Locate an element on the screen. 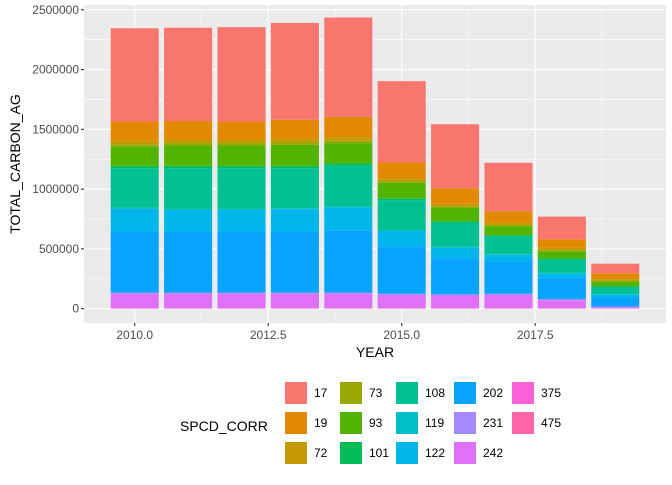 The height and width of the screenshot is (485, 672). bar-segment-231-2014 is located at coordinates (348, 293).